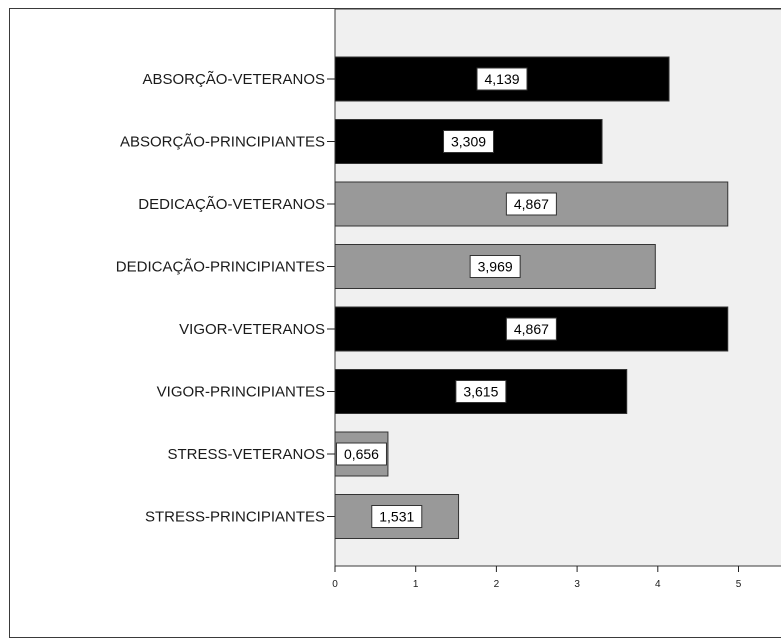  I want to click on data-label: 3,615, so click(481, 391).